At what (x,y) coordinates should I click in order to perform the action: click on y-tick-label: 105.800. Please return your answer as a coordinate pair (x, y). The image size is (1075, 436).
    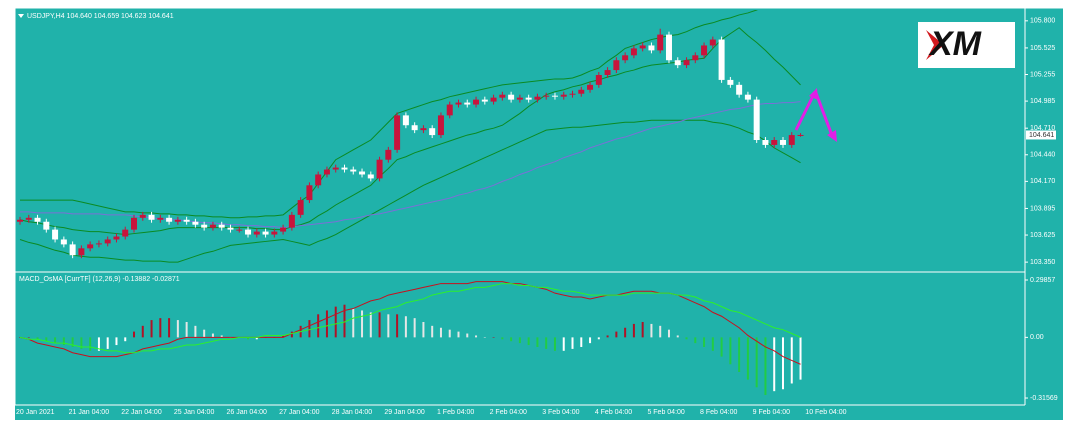
    Looking at the image, I should click on (1042, 21).